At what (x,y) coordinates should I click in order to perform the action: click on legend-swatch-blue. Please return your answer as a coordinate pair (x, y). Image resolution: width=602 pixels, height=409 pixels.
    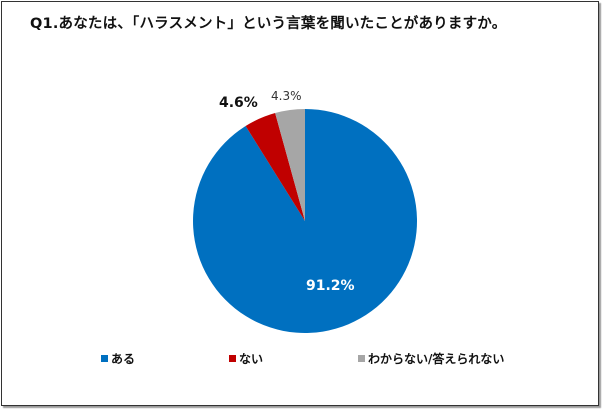
    Looking at the image, I should click on (104, 358).